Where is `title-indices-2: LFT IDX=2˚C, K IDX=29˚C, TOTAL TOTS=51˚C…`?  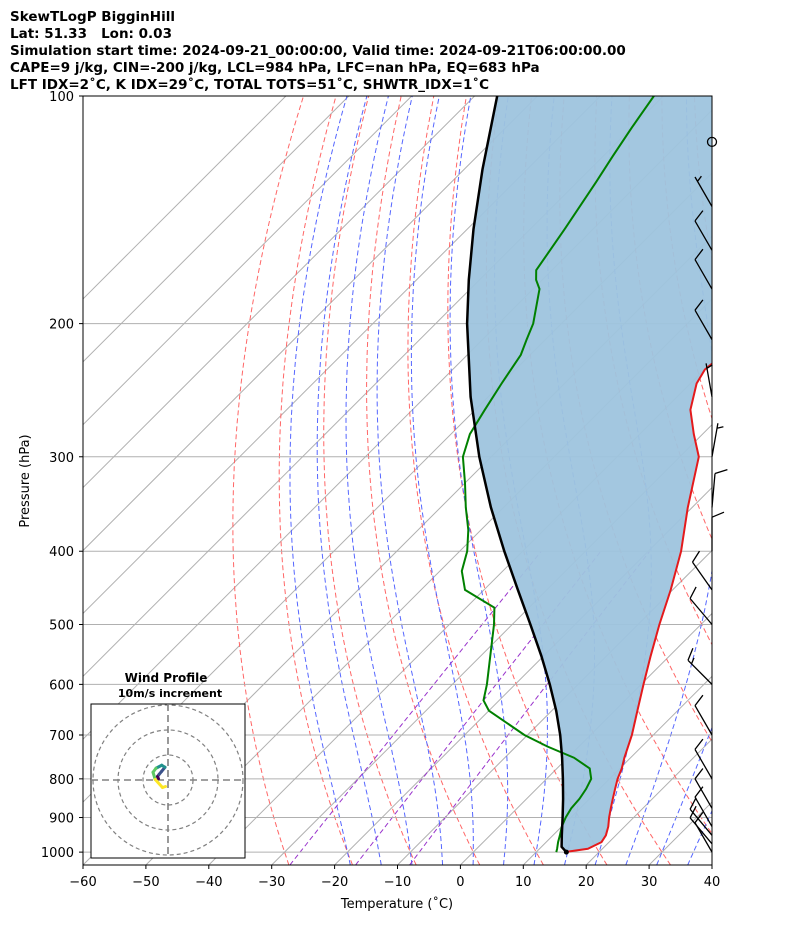 title-indices-2: LFT IDX=2˚C, K IDX=29˚C, TOTAL TOTS=51˚C… is located at coordinates (250, 85).